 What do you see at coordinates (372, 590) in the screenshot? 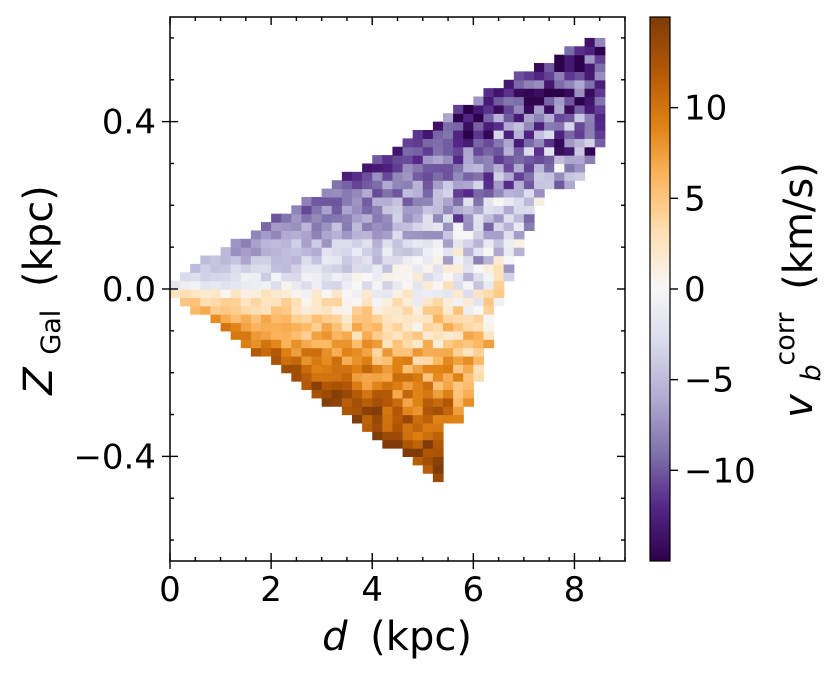
I see `x-tick-label: 4` at bounding box center [372, 590].